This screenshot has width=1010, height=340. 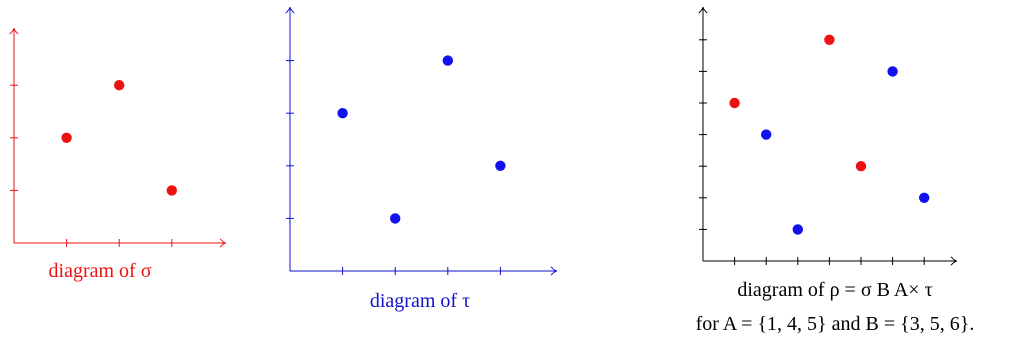 I want to click on rho-caption-line-2: for A = {1, 4, 5} and B = {3, 5, 6}., so click(x=835, y=324).